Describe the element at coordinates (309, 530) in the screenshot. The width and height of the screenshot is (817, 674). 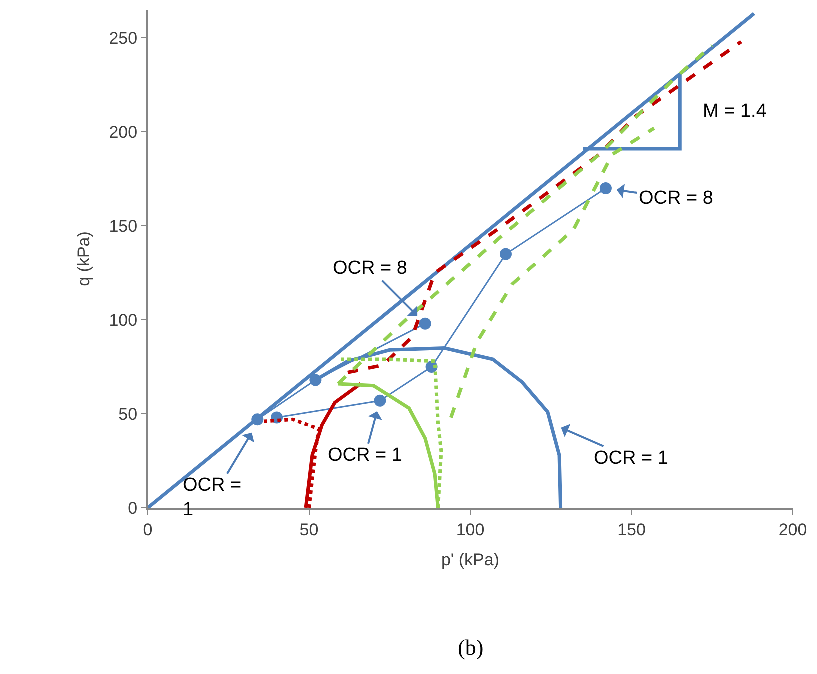
I see `x-tick-label: 50` at that location.